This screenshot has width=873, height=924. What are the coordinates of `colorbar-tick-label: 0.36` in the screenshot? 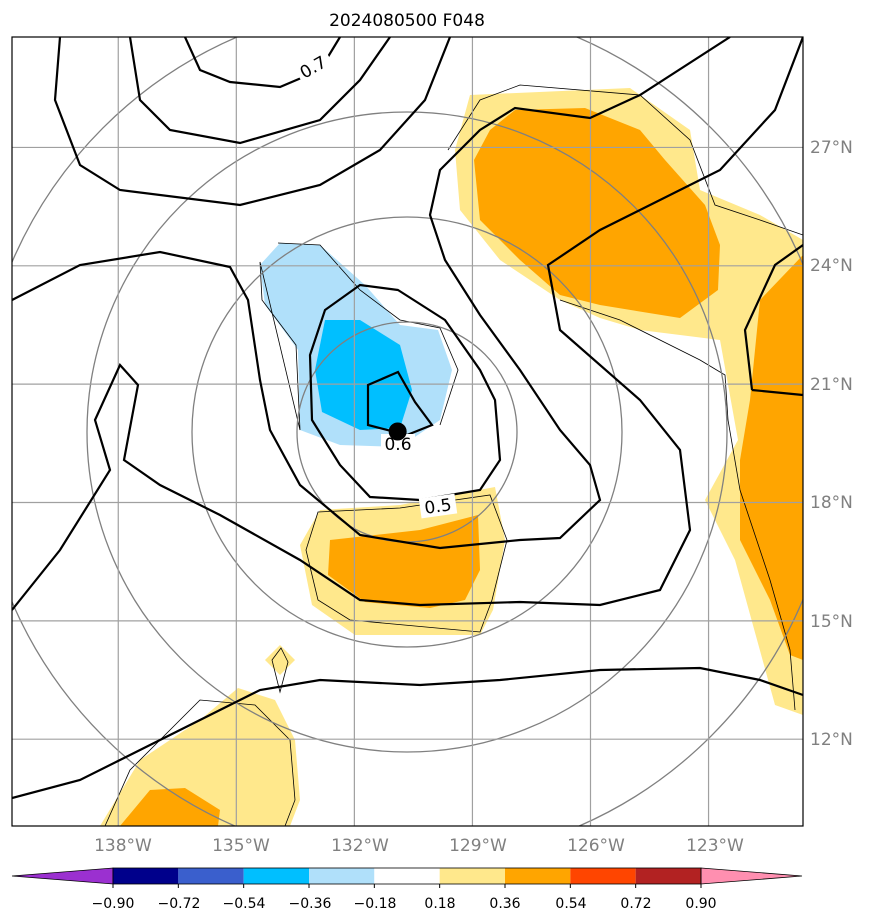 It's located at (504, 904).